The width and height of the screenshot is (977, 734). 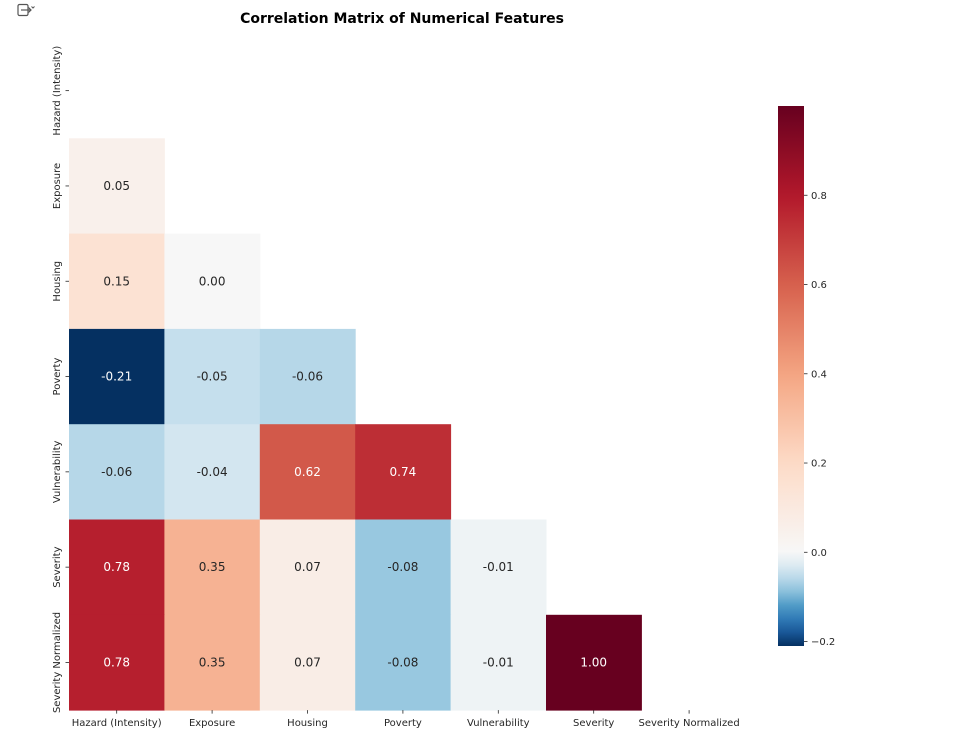 I want to click on heatmap-cell-vulnerability-exposure, so click(x=212, y=472).